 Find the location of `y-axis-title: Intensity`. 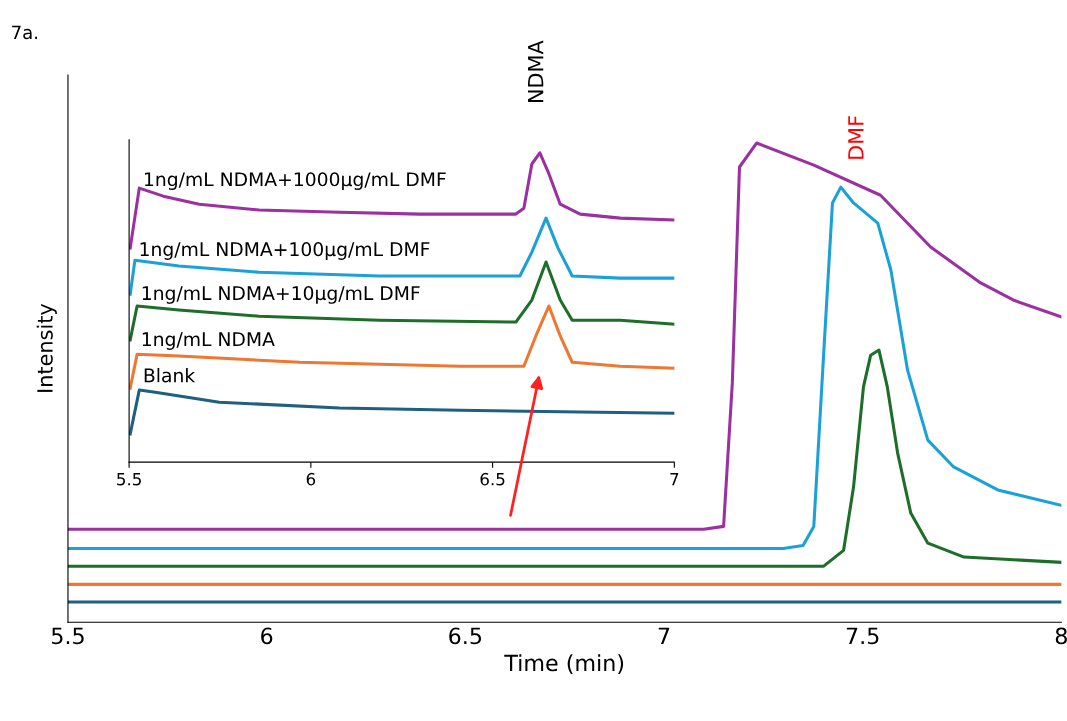

y-axis-title: Intensity is located at coordinates (46, 347).